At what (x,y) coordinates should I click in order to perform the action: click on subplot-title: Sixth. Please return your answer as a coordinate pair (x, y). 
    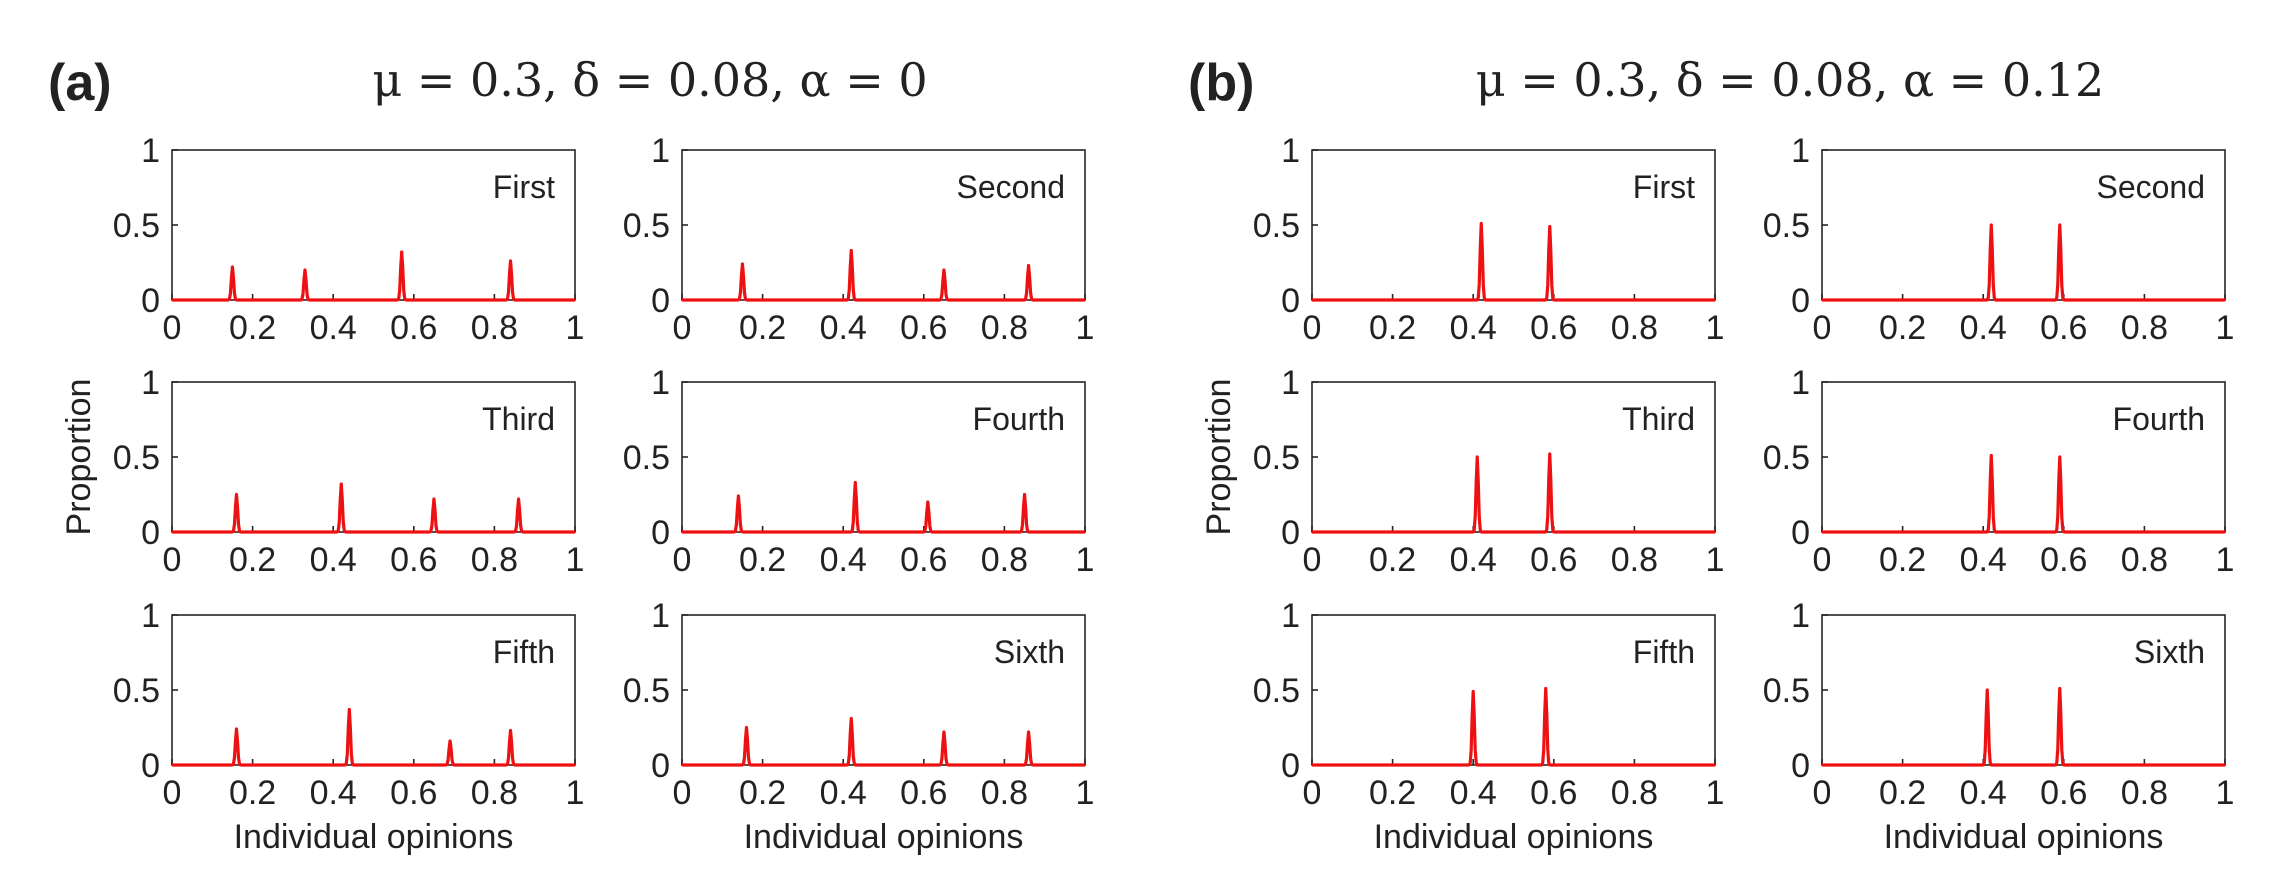
    Looking at the image, I should click on (1029, 652).